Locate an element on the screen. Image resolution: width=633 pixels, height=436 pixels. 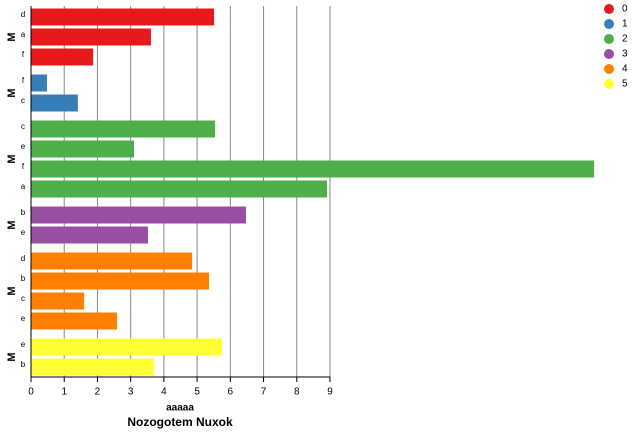
x-tick-label: 8 is located at coordinates (297, 392).